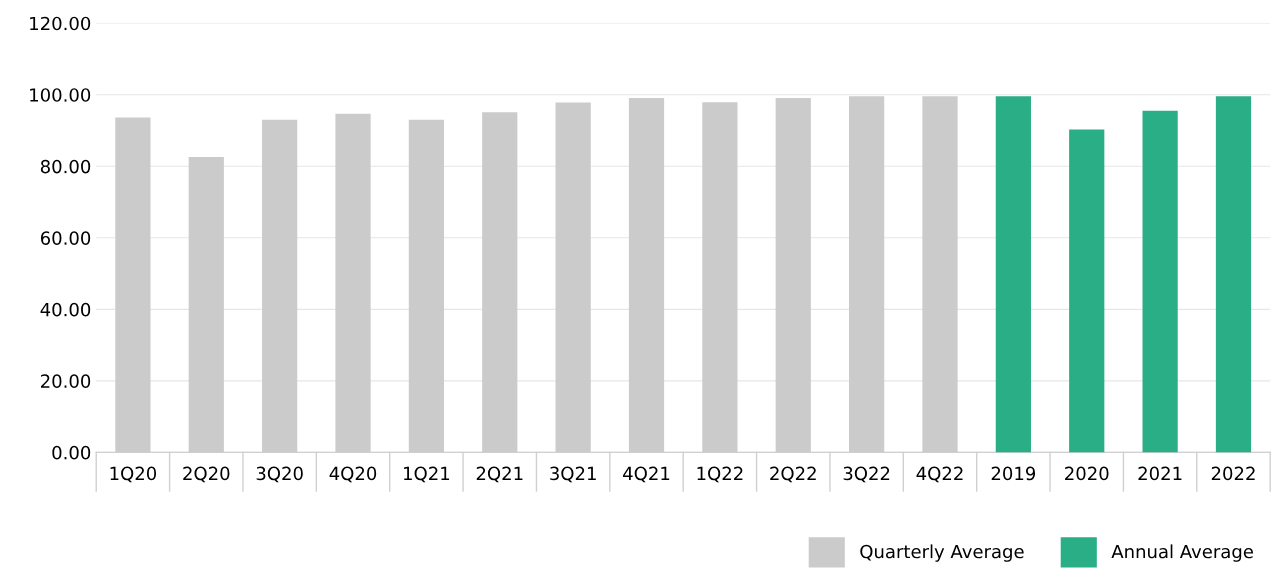  Describe the element at coordinates (1182, 553) in the screenshot. I see `legend-label: Annual Average` at that location.